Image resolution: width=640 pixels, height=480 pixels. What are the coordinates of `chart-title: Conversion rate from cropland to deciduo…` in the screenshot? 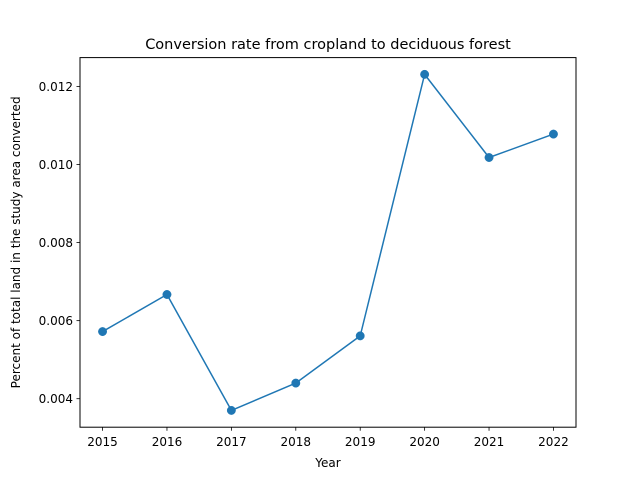 It's located at (328, 45).